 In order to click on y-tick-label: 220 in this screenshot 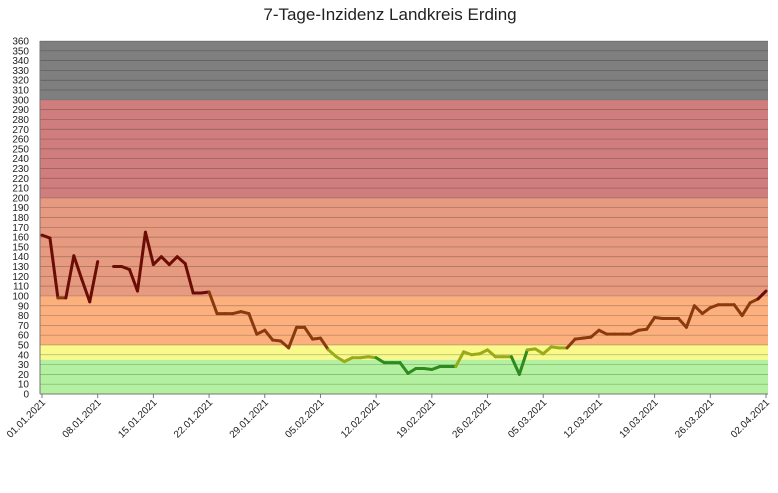, I will do `click(20, 179)`.